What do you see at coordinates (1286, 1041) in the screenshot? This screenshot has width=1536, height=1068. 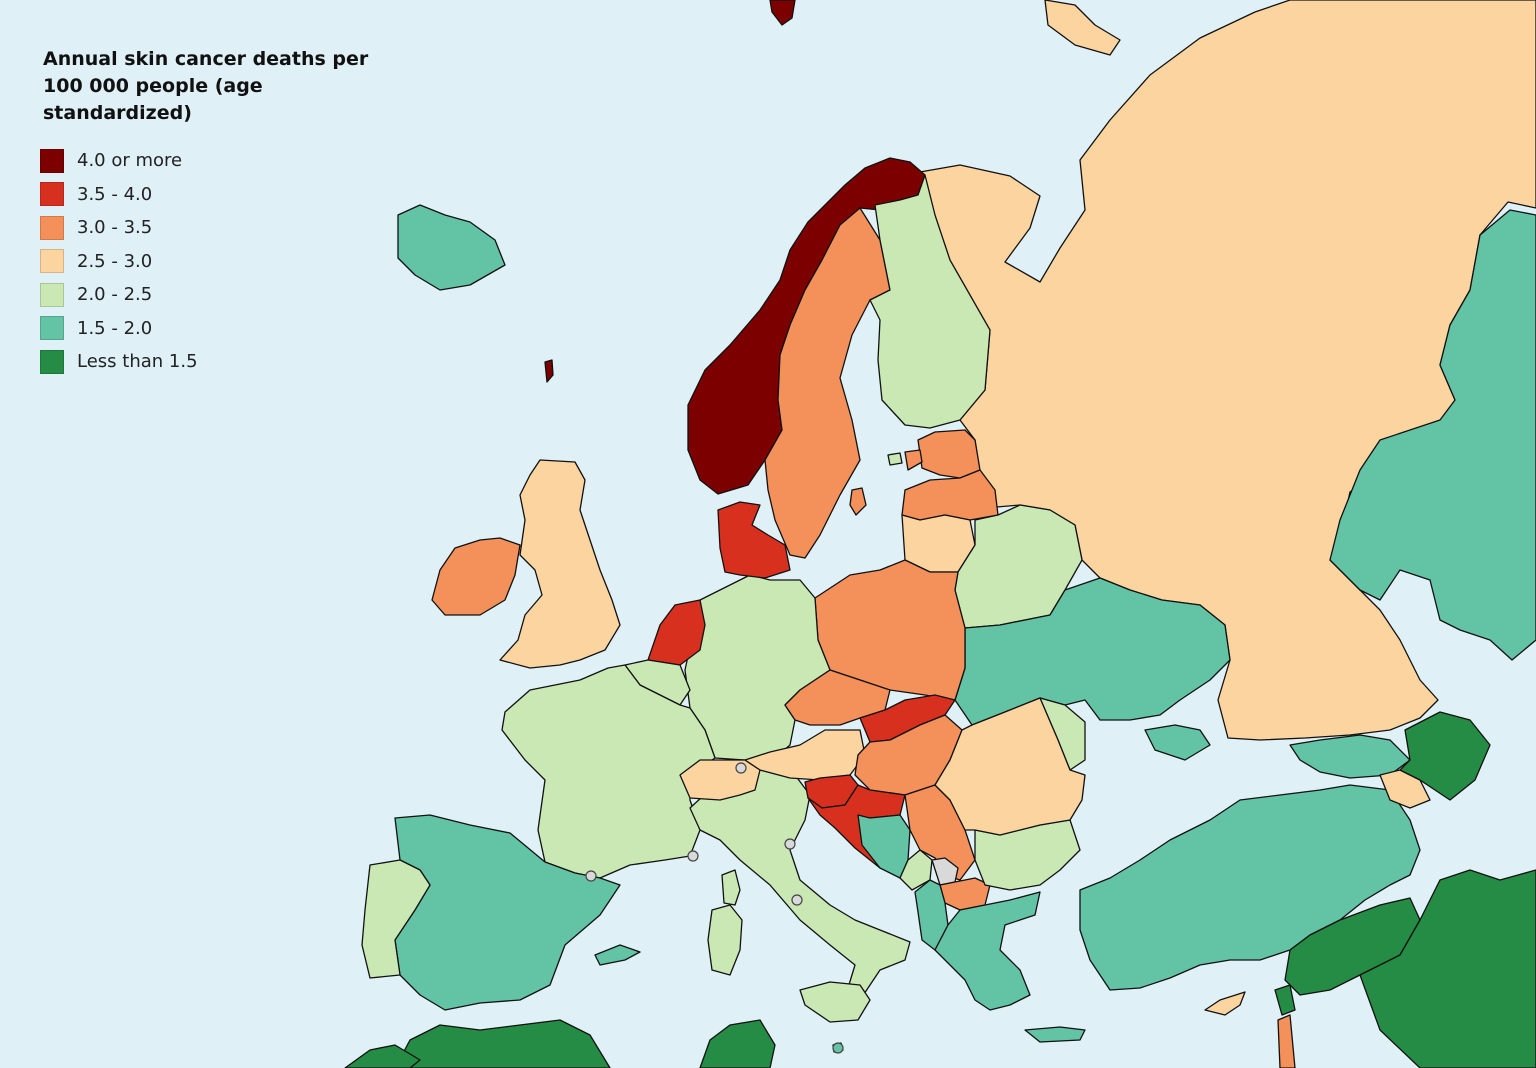 I see `region-israel` at bounding box center [1286, 1041].